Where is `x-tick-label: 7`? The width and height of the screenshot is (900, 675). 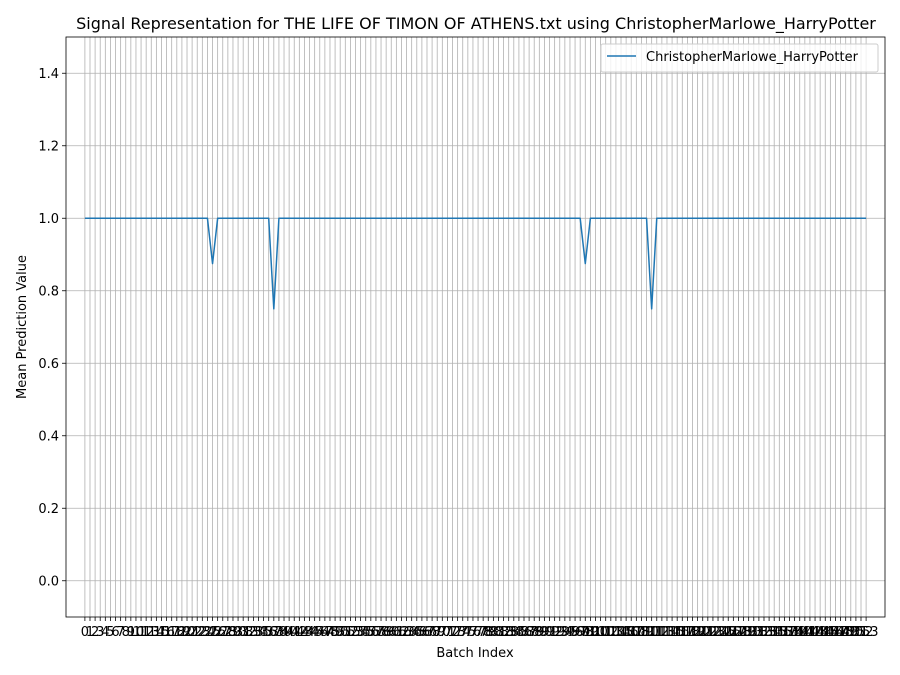 x-tick-label: 7 is located at coordinates (120, 632).